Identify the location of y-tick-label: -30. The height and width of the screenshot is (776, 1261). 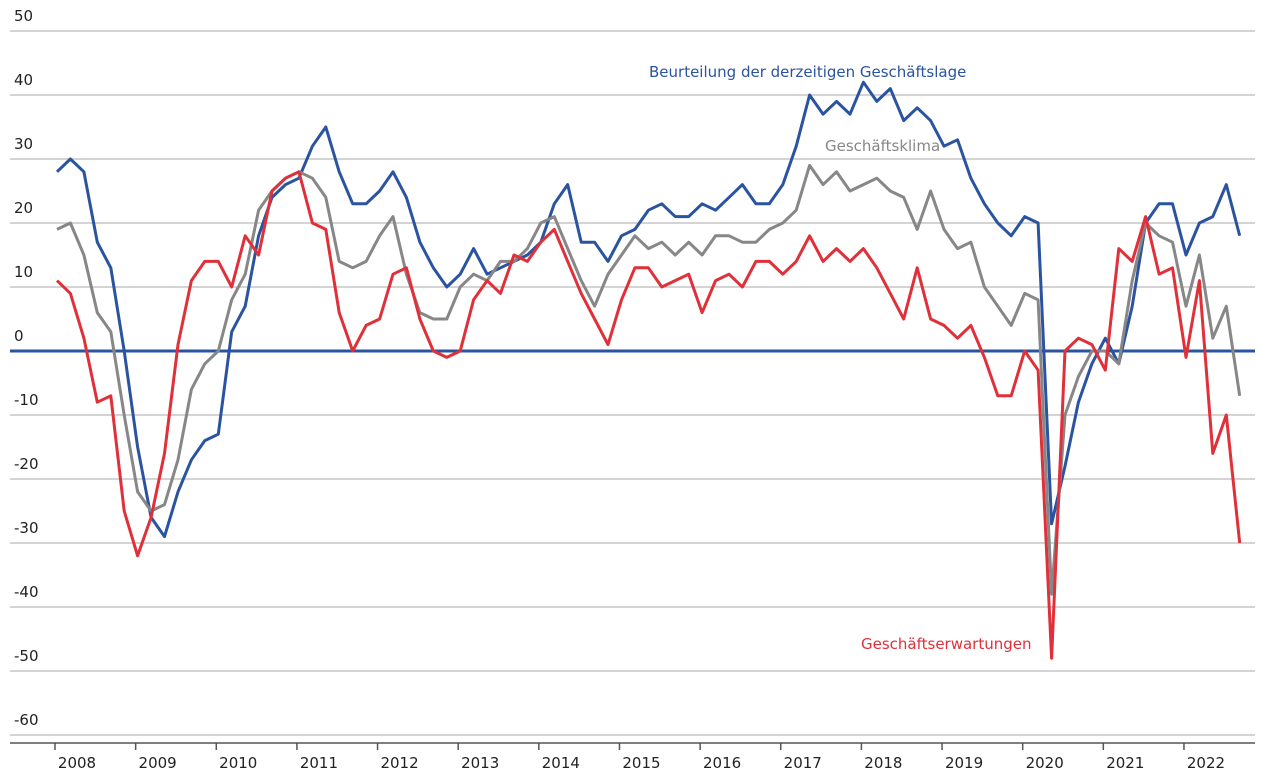
(26, 528).